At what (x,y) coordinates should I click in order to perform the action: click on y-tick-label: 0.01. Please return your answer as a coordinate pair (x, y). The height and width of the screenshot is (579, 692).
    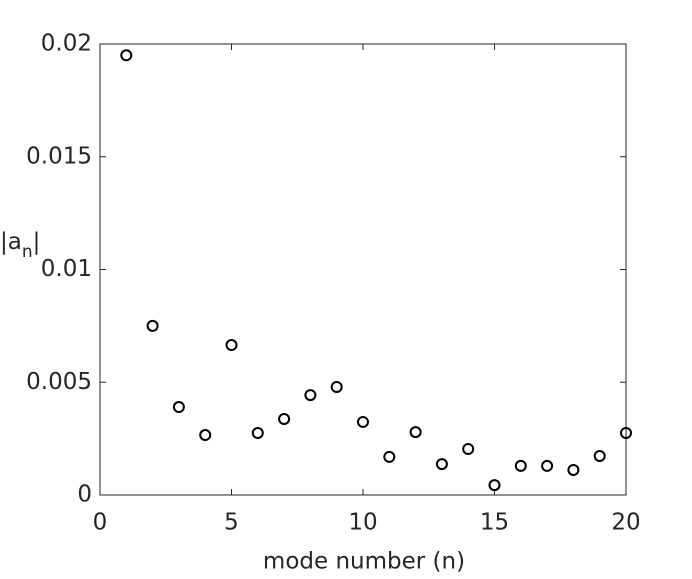
    Looking at the image, I should click on (66, 269).